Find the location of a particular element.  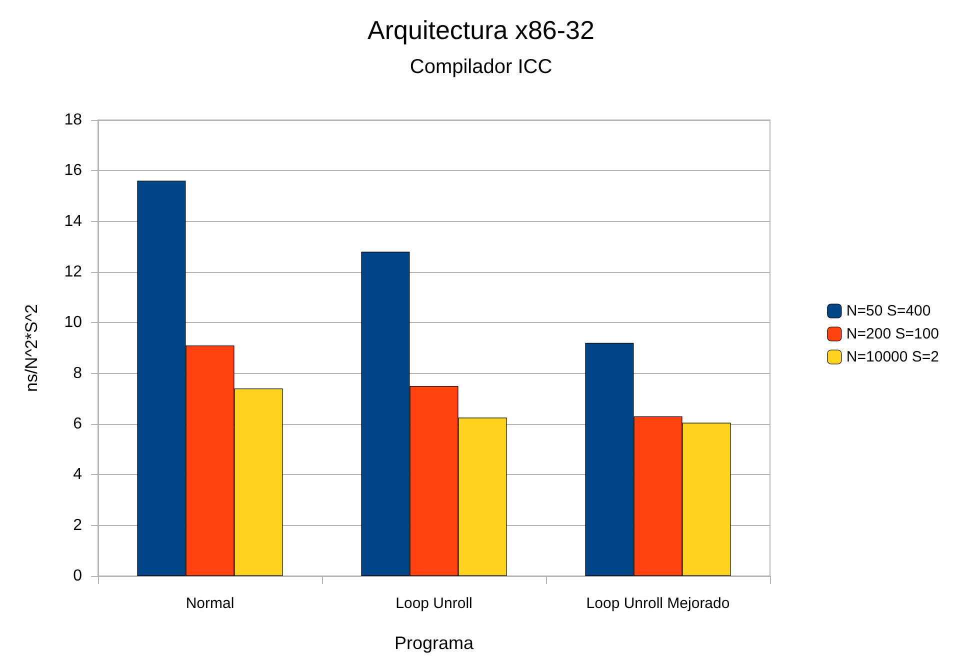

x-axis-title: Programa is located at coordinates (434, 643).